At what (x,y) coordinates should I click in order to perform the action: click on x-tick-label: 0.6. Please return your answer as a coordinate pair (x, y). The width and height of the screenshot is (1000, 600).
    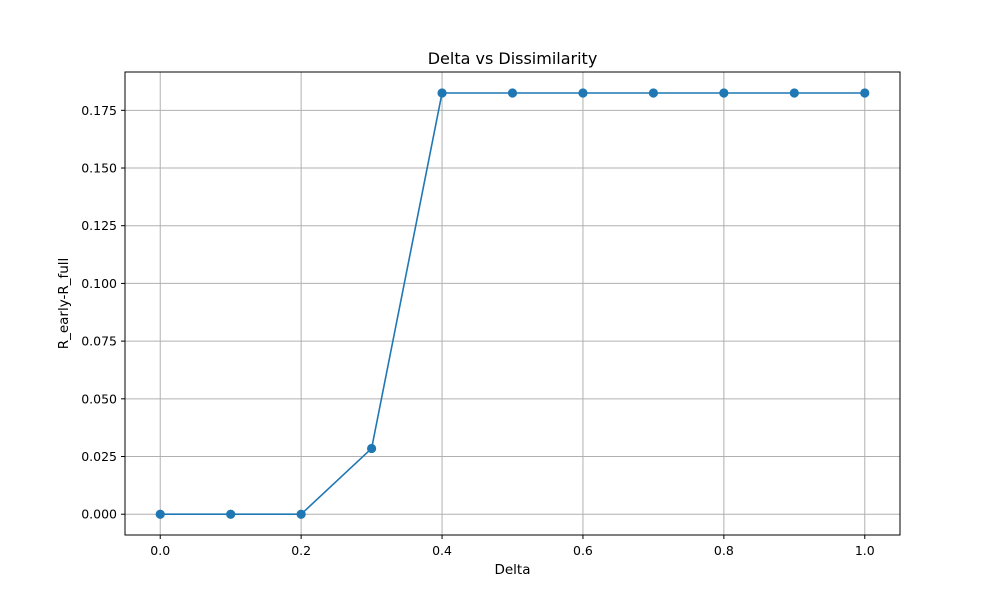
    Looking at the image, I should click on (583, 550).